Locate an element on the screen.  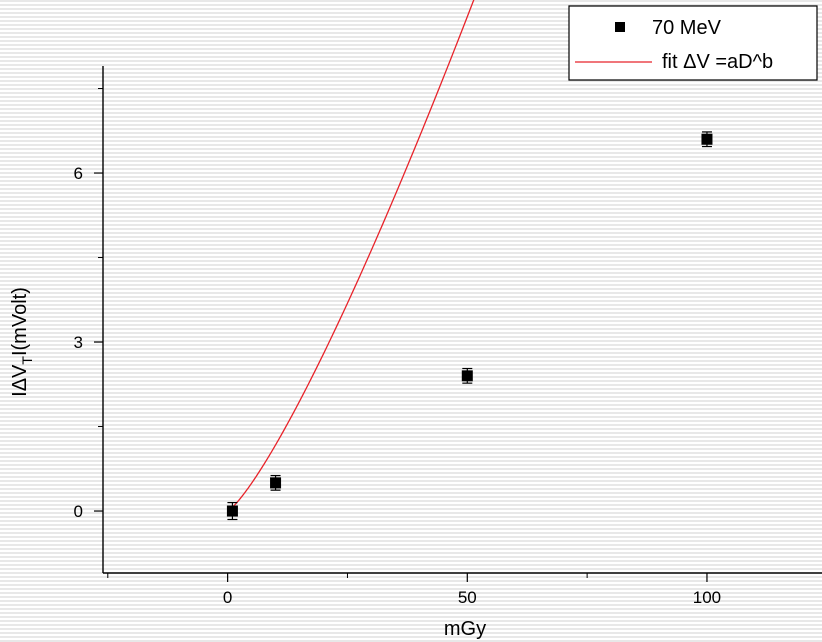
y-axis-label: IΔVTI(mVolt) is located at coordinates (22, 342).